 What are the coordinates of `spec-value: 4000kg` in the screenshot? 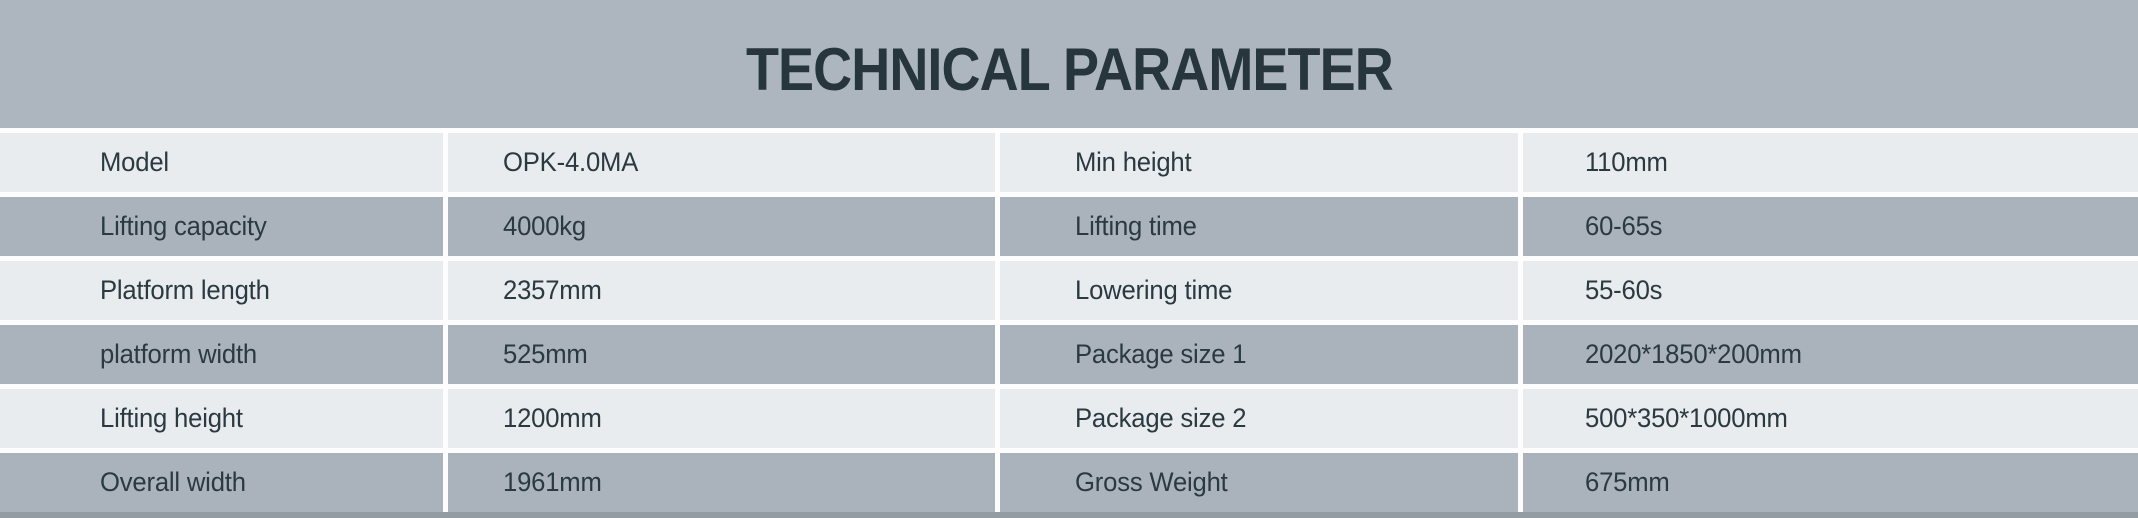 It's located at (721, 226).